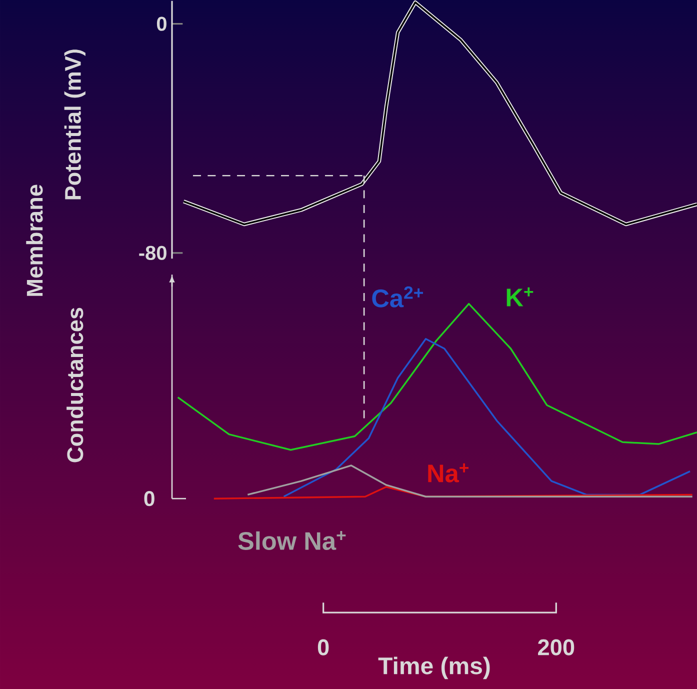 This screenshot has width=697, height=689. Describe the element at coordinates (149, 498) in the screenshot. I see `text: 0` at that location.